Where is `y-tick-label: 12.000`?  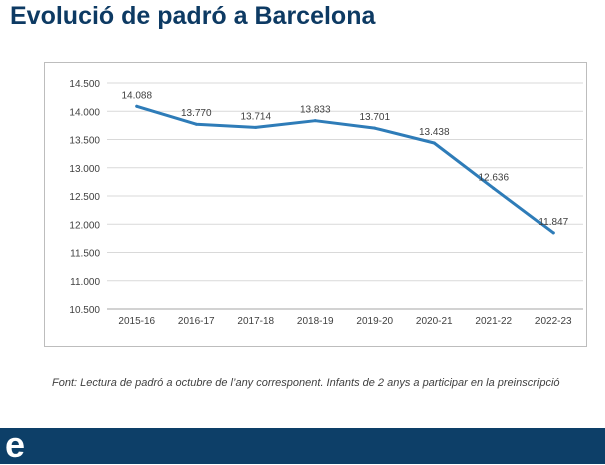
y-tick-label: 12.000 is located at coordinates (84, 225).